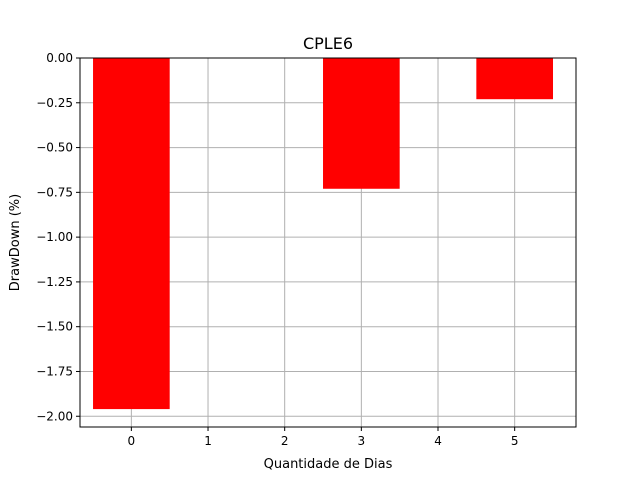 Image resolution: width=640 pixels, height=480 pixels. What do you see at coordinates (54, 148) in the screenshot?
I see `y-tick-label: −0.50` at bounding box center [54, 148].